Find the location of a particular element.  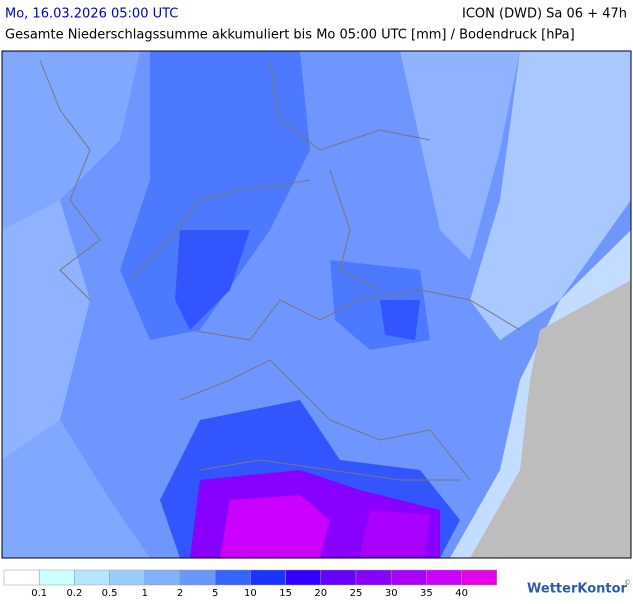

legend-label: 5 is located at coordinates (215, 593).